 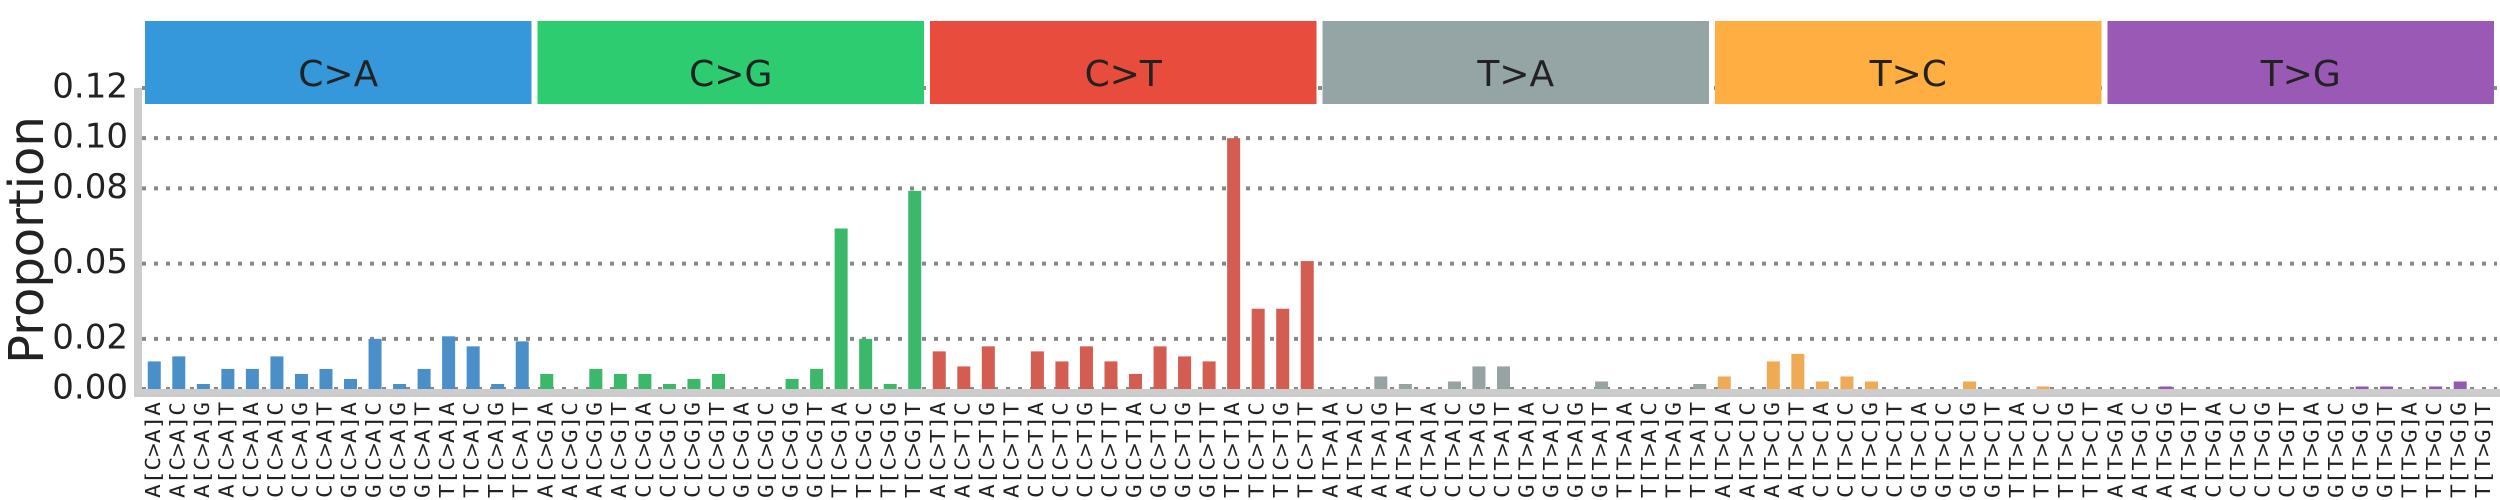 I want to click on y-axis-label: Proportion, so click(x=27, y=240).